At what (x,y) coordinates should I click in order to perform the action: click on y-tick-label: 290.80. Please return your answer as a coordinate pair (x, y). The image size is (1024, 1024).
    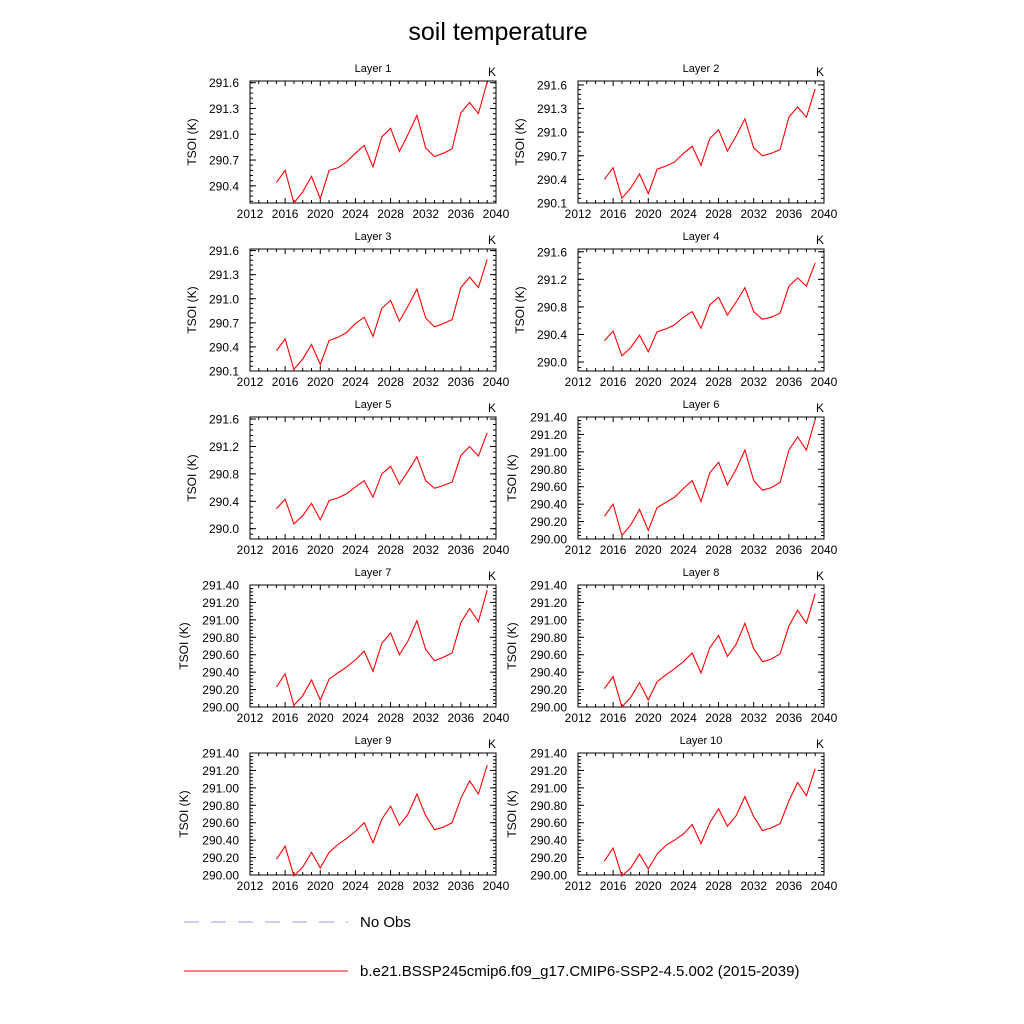
    Looking at the image, I should click on (220, 806).